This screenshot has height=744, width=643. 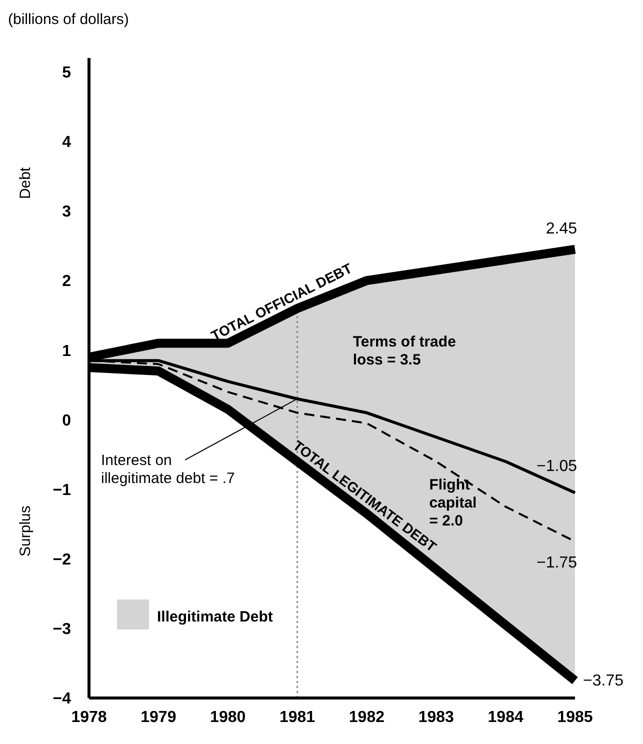 I want to click on x-tick-label: 1982, so click(x=366, y=717).